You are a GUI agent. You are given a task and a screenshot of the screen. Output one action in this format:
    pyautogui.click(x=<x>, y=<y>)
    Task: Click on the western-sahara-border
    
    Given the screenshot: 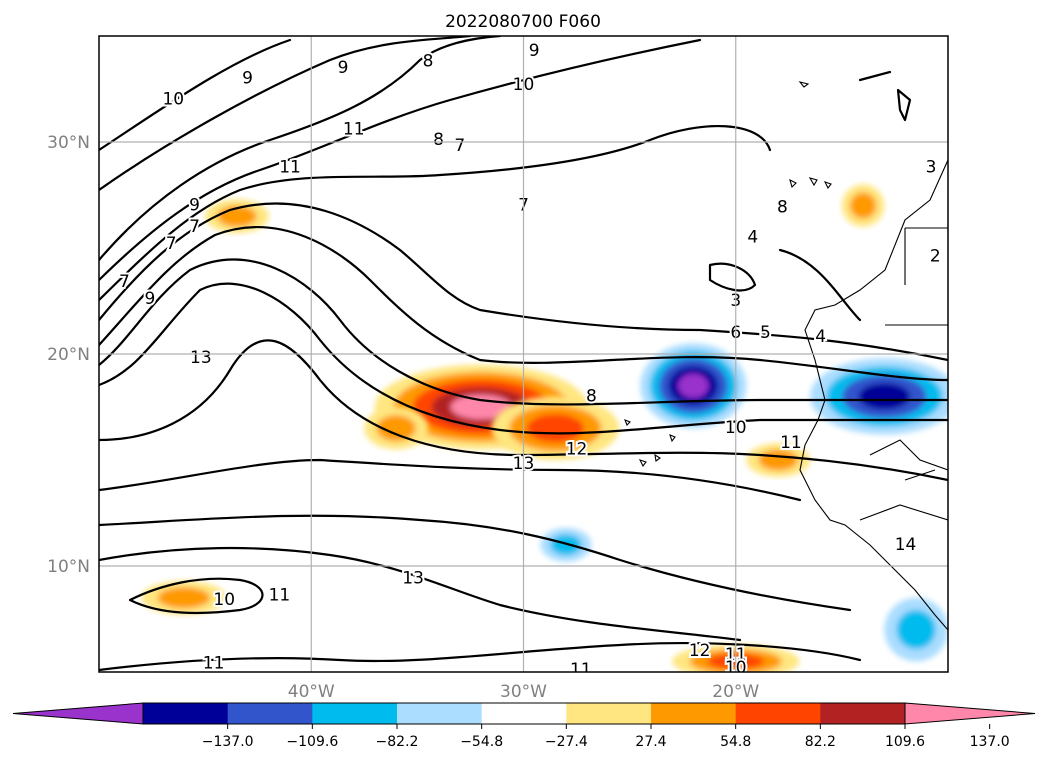 What is the action you would take?
    pyautogui.click(x=916, y=276)
    